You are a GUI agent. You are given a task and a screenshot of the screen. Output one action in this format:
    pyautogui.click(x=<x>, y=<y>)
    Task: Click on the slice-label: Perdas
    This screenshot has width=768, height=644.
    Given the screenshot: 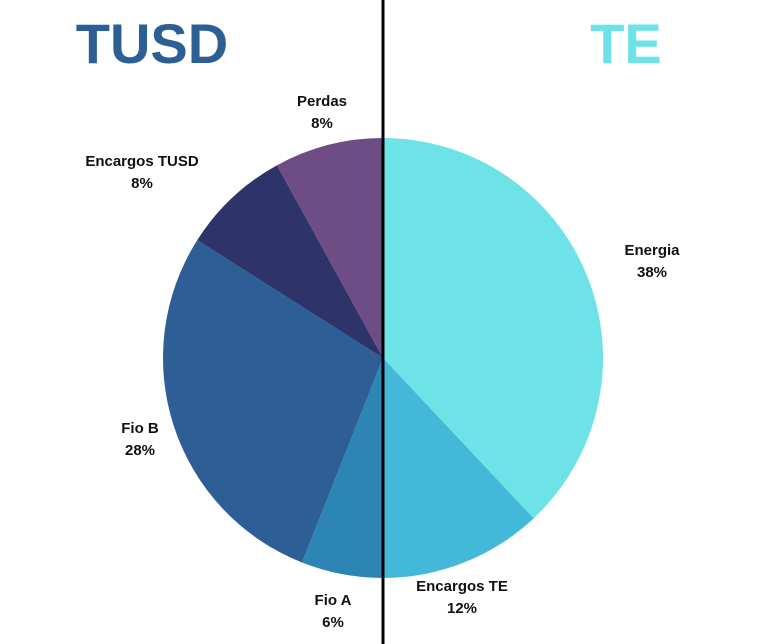 What is the action you would take?
    pyautogui.click(x=322, y=101)
    